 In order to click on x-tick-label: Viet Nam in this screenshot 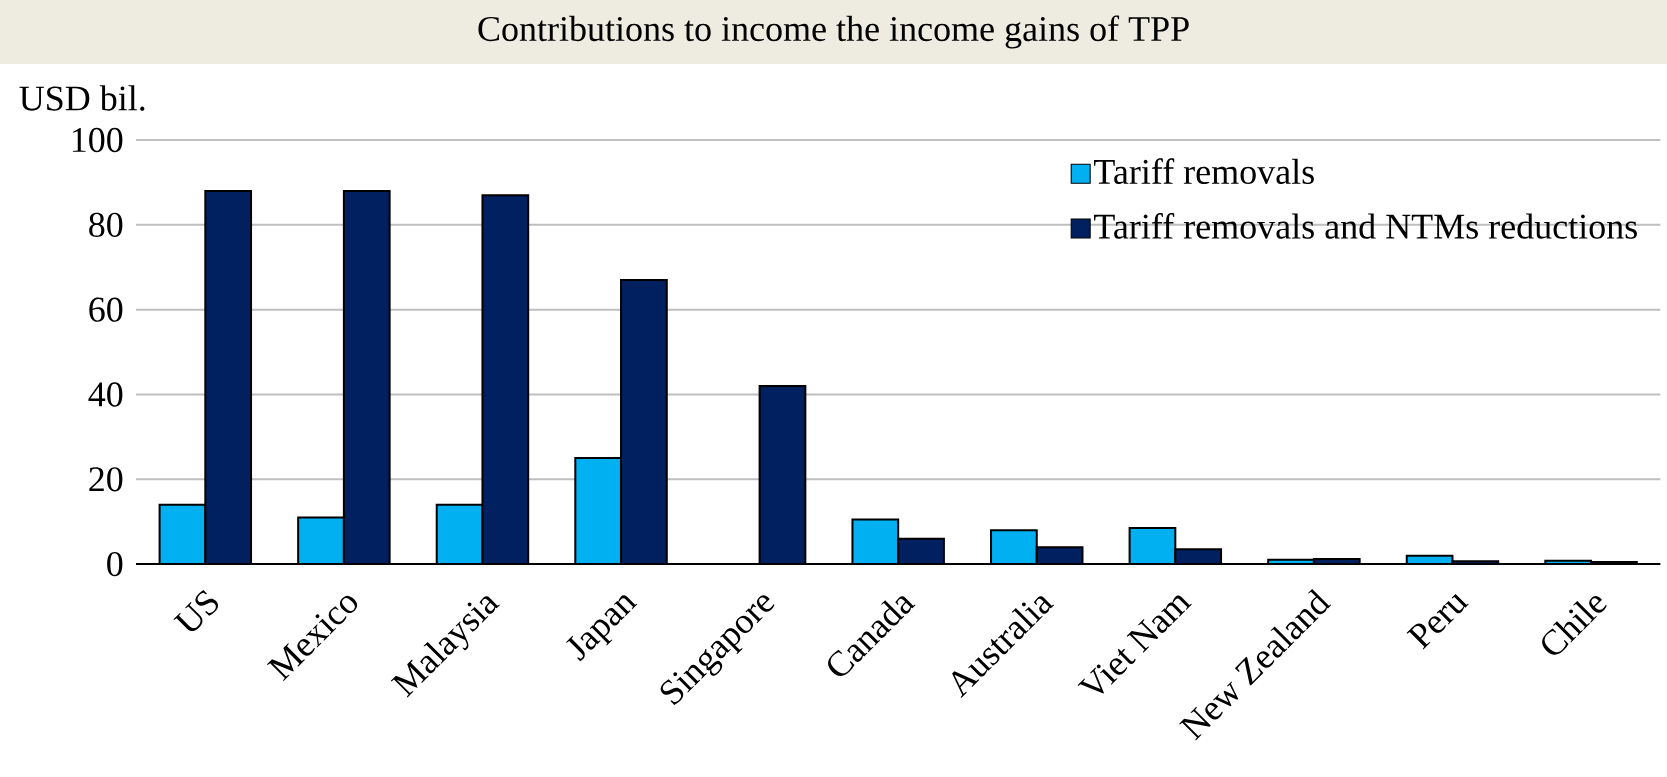, I will do `click(1134, 644)`.